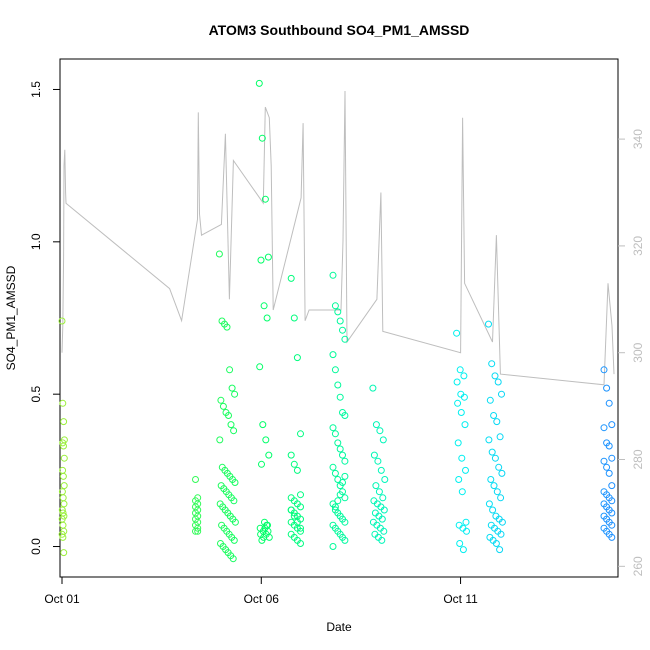  What do you see at coordinates (638, 352) in the screenshot?
I see `y2-tick-label: 300` at bounding box center [638, 352].